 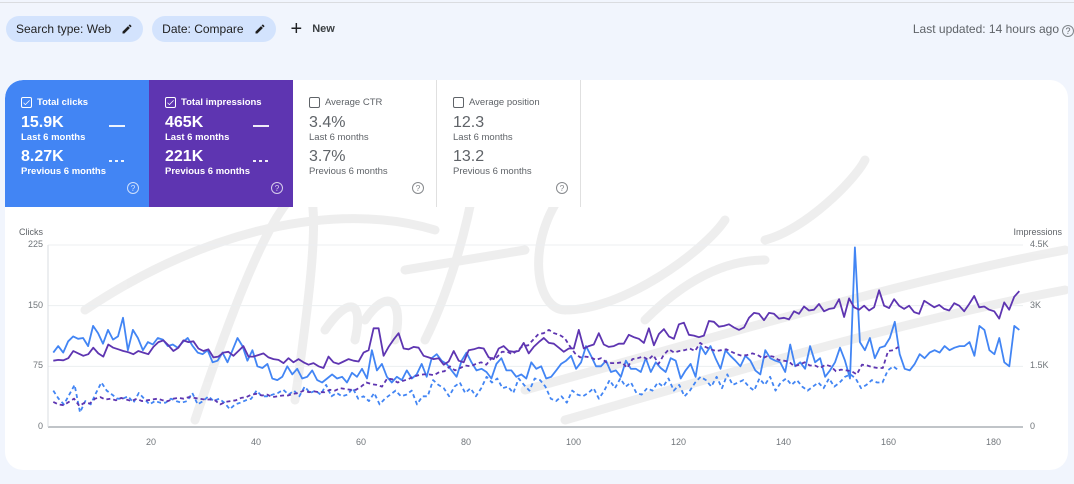 What do you see at coordinates (42, 156) in the screenshot?
I see `metric-previous-value: 8.27K` at bounding box center [42, 156].